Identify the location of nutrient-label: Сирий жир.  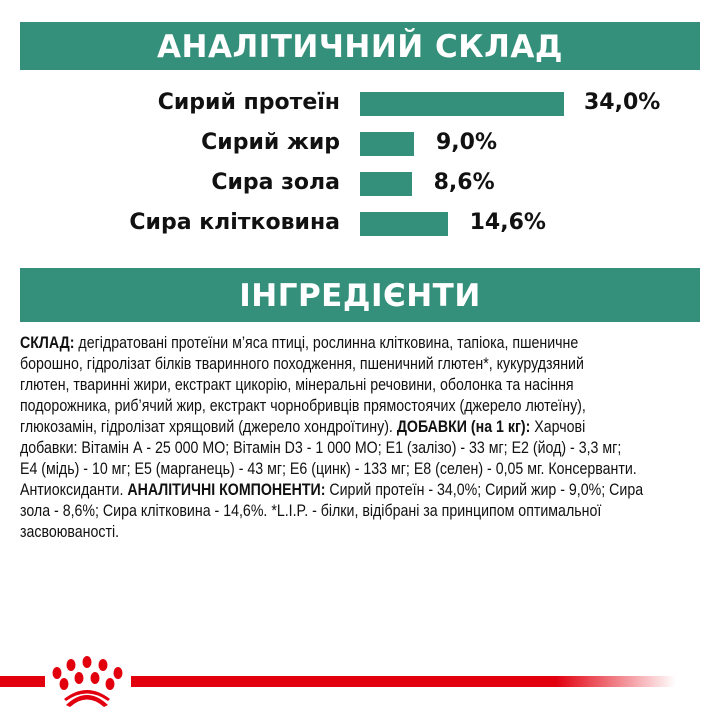
(270, 142).